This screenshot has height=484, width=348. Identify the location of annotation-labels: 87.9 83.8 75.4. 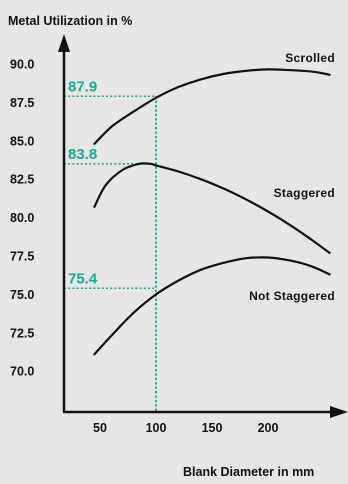
(83, 182).